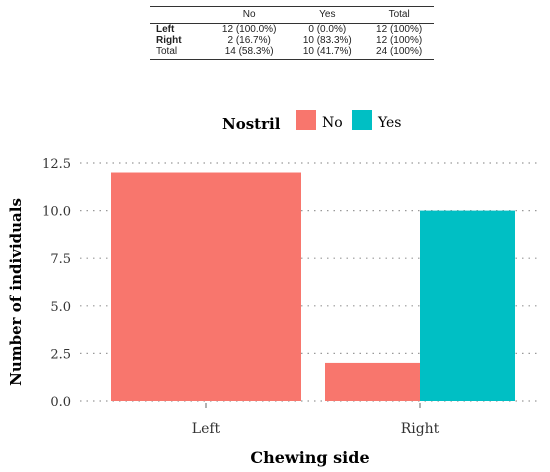 The width and height of the screenshot is (550, 472). What do you see at coordinates (327, 29) in the screenshot?
I see `table-cell: 0 (0.0%)` at bounding box center [327, 29].